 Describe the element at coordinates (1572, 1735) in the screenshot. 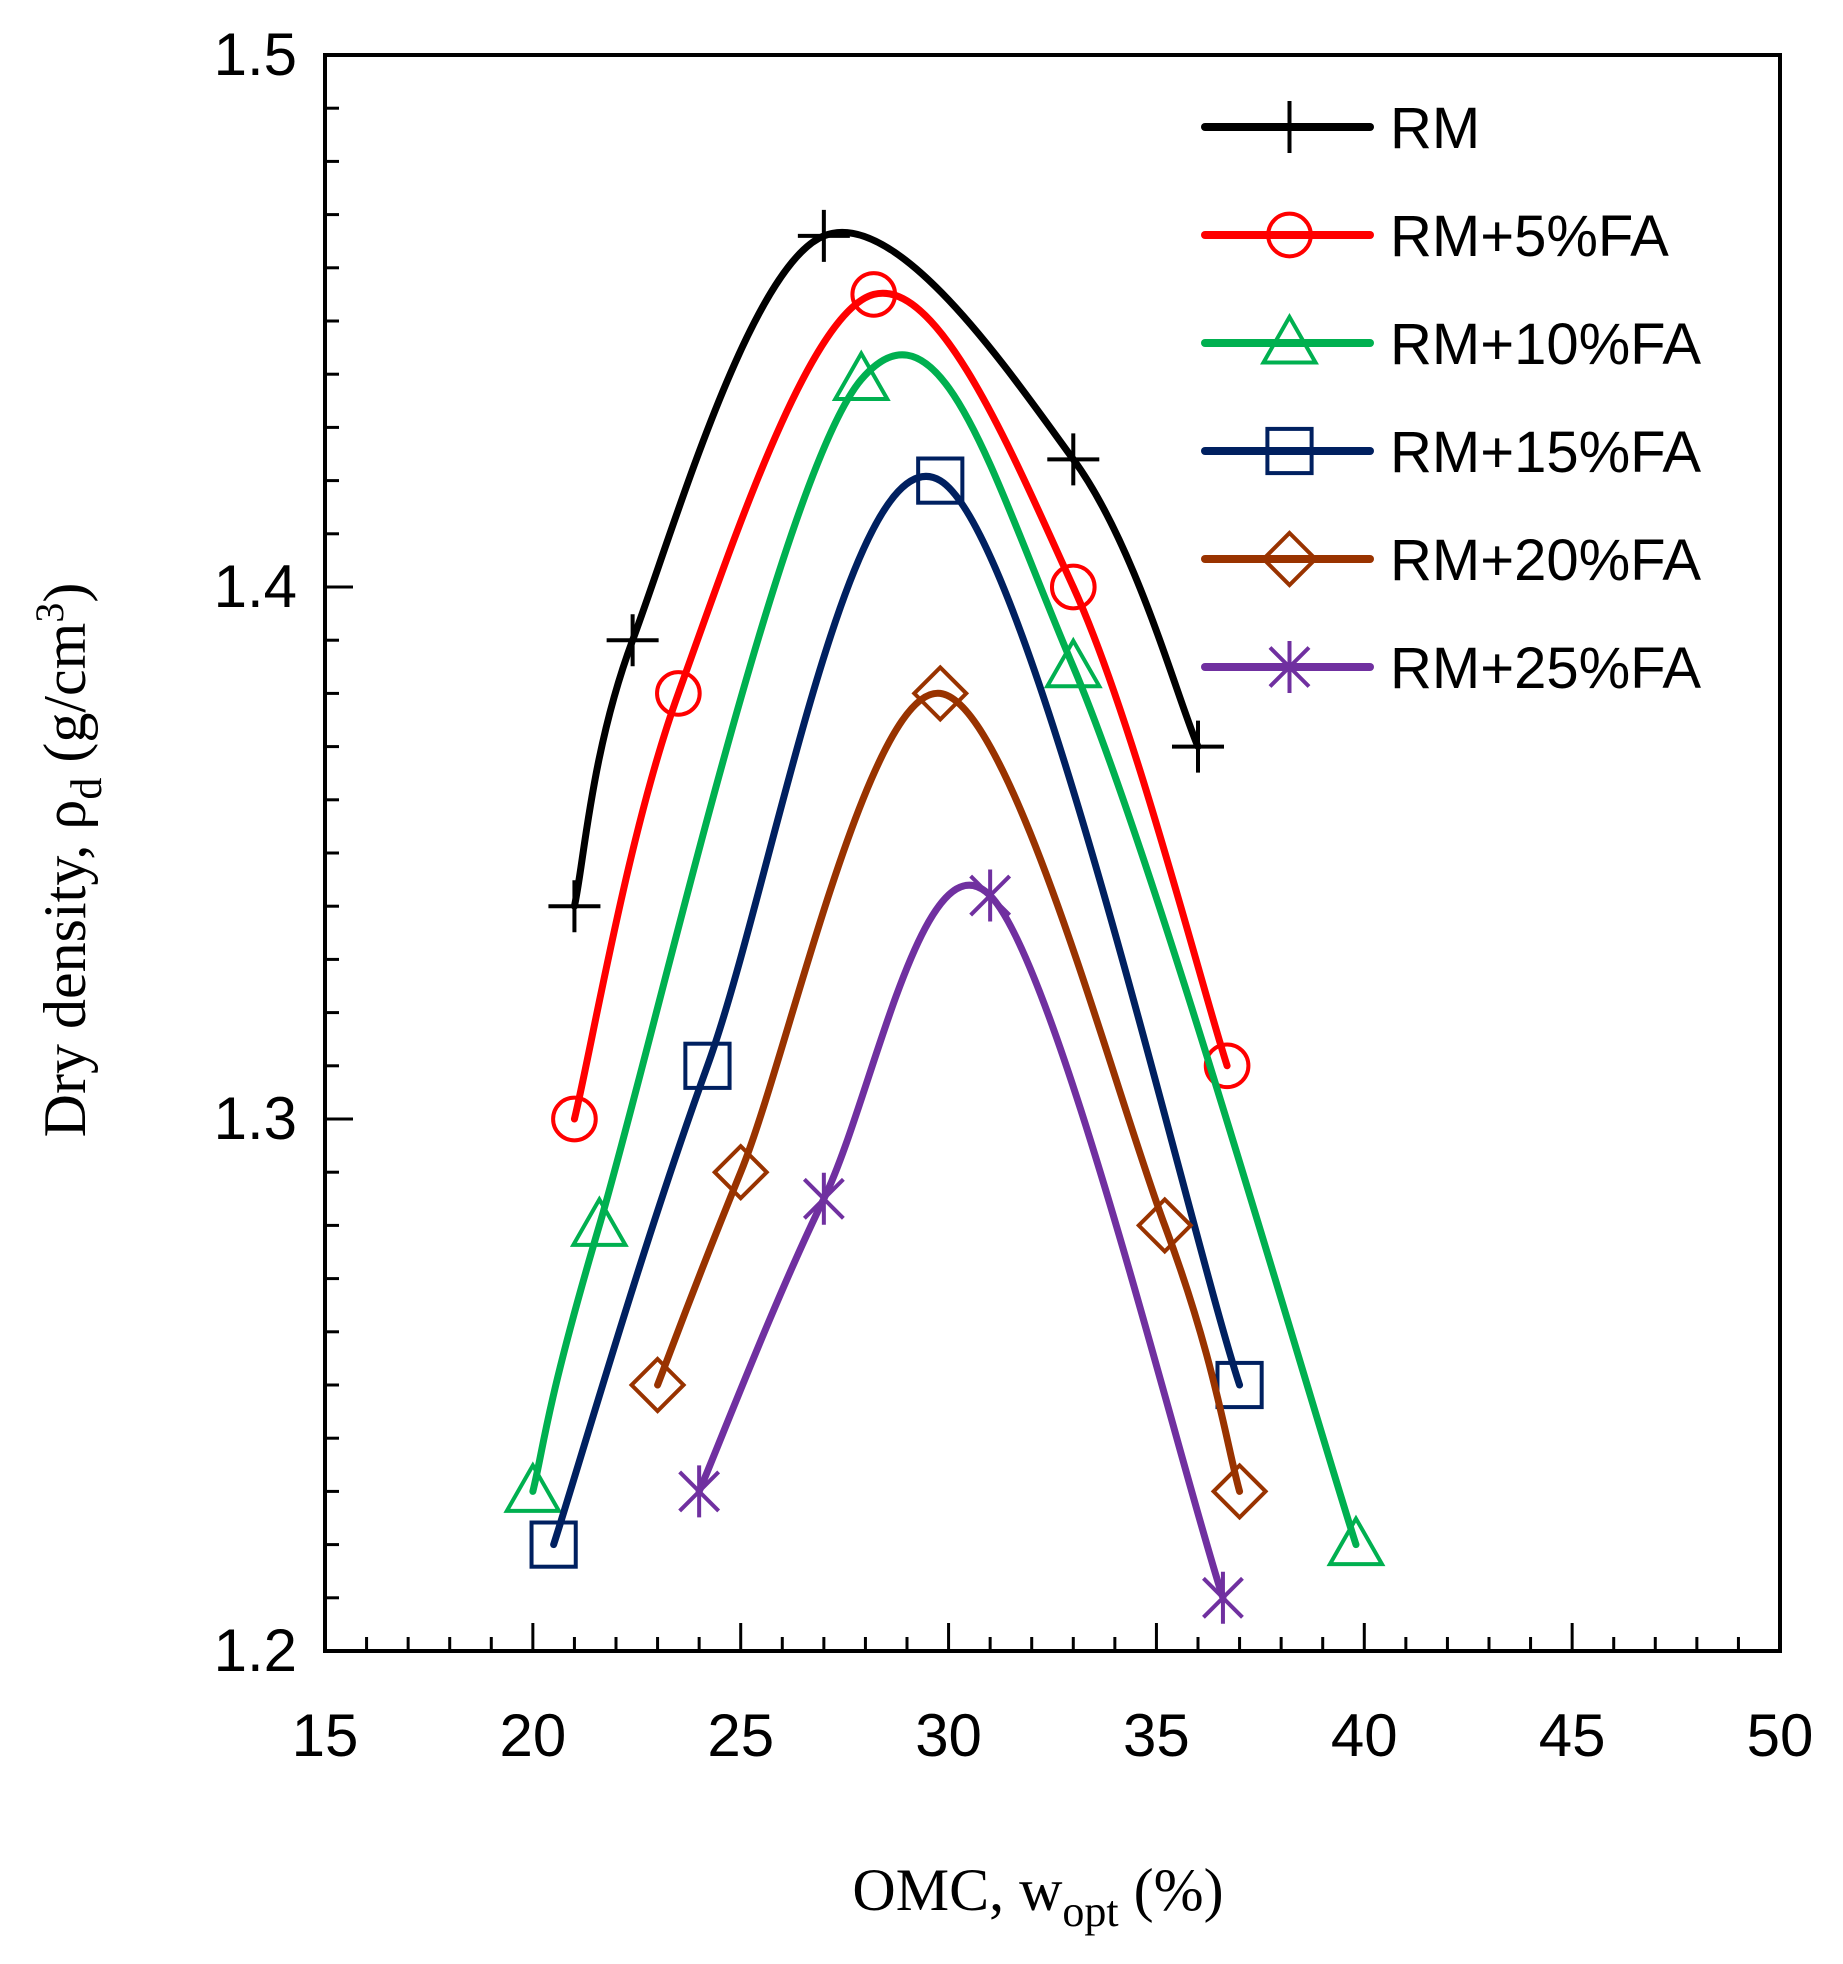

I see `x-tick-label: 45` at that location.